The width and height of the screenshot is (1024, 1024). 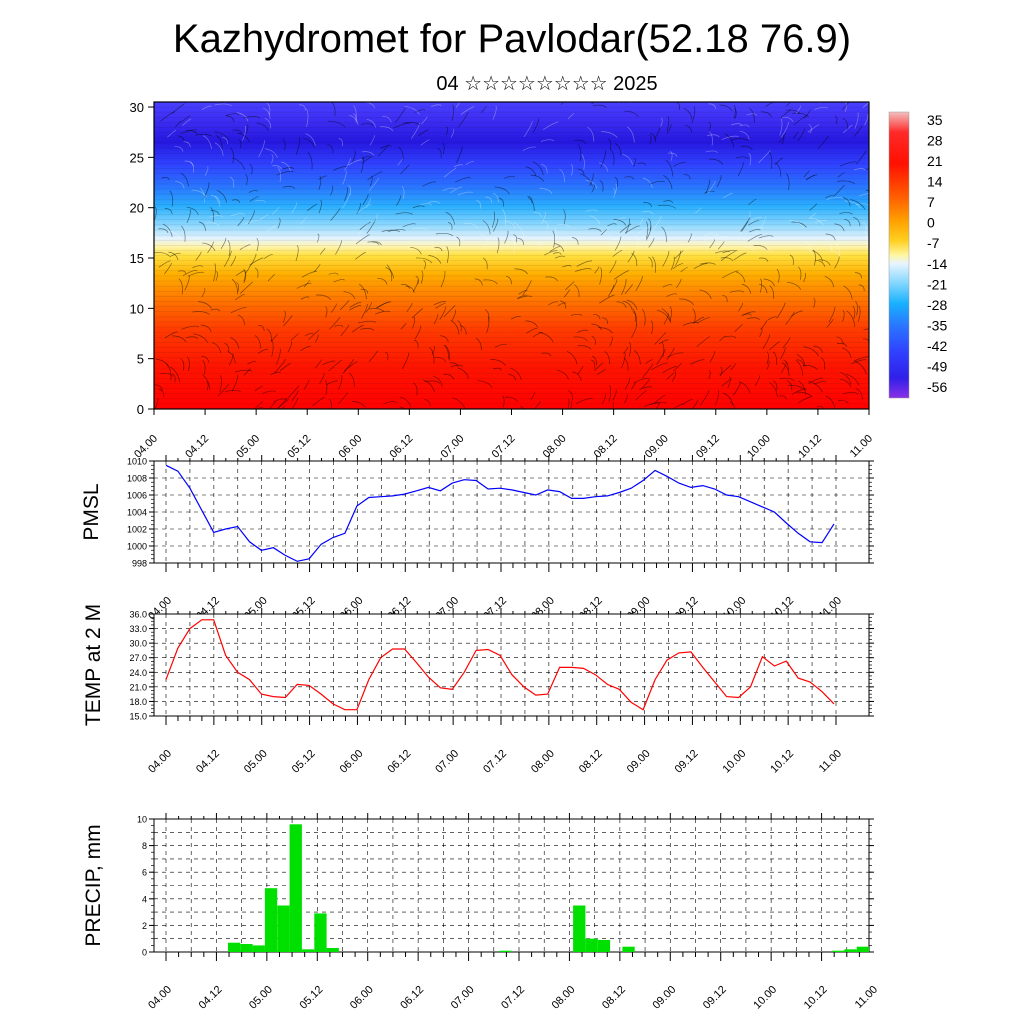 I want to click on precip-y-tick-label: 10, so click(x=142, y=820).